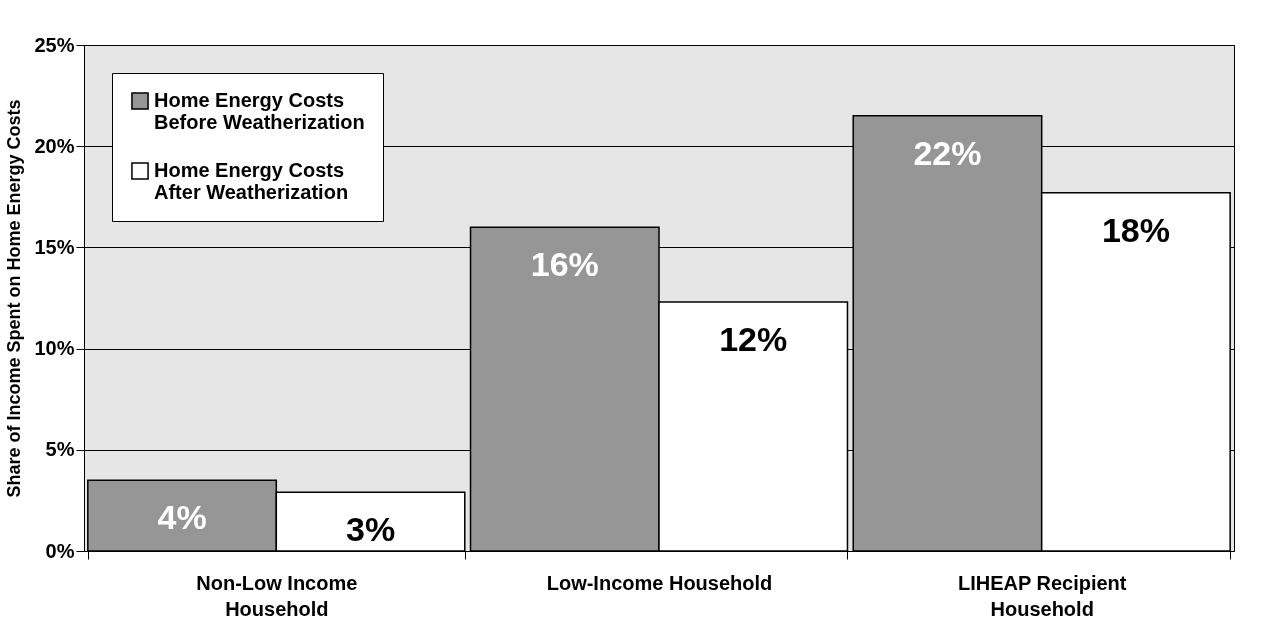  Describe the element at coordinates (659, 582) in the screenshot. I see `x-tick-label: Low-Income Household` at that location.